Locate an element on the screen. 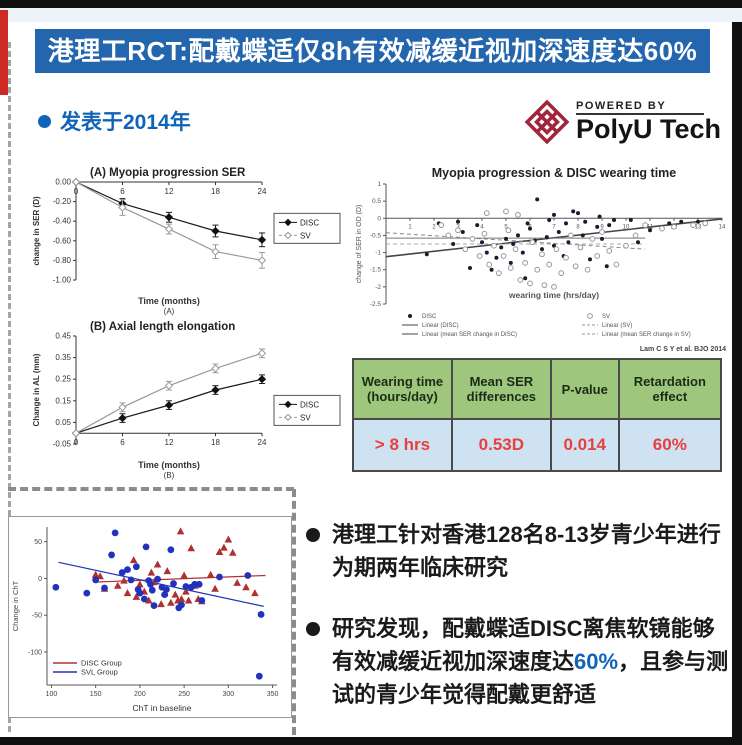  svg-text: 100 is located at coordinates (52, 694).